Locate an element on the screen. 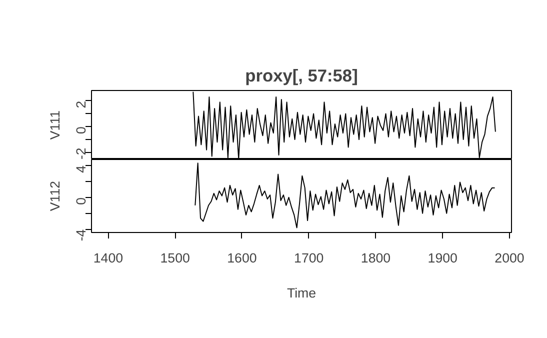 This screenshot has width=547, height=338. x-axis-title: Time is located at coordinates (301, 293).